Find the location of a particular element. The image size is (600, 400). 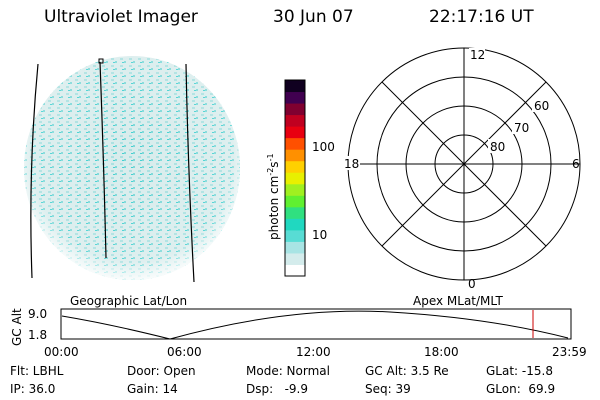

seq-info: Seq: 39 is located at coordinates (388, 389).